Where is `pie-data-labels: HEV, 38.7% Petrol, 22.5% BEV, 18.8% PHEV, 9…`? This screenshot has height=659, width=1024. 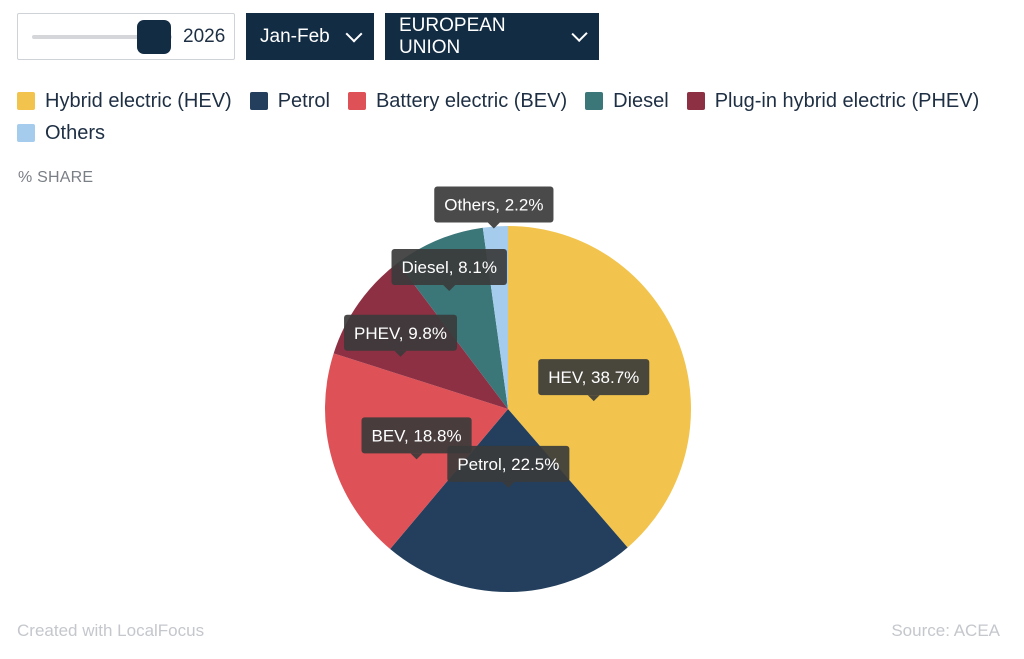
pie-data-labels: HEV, 38.7% Petrol, 22.5% BEV, 18.8% PHEV, 9… is located at coordinates (497, 337).